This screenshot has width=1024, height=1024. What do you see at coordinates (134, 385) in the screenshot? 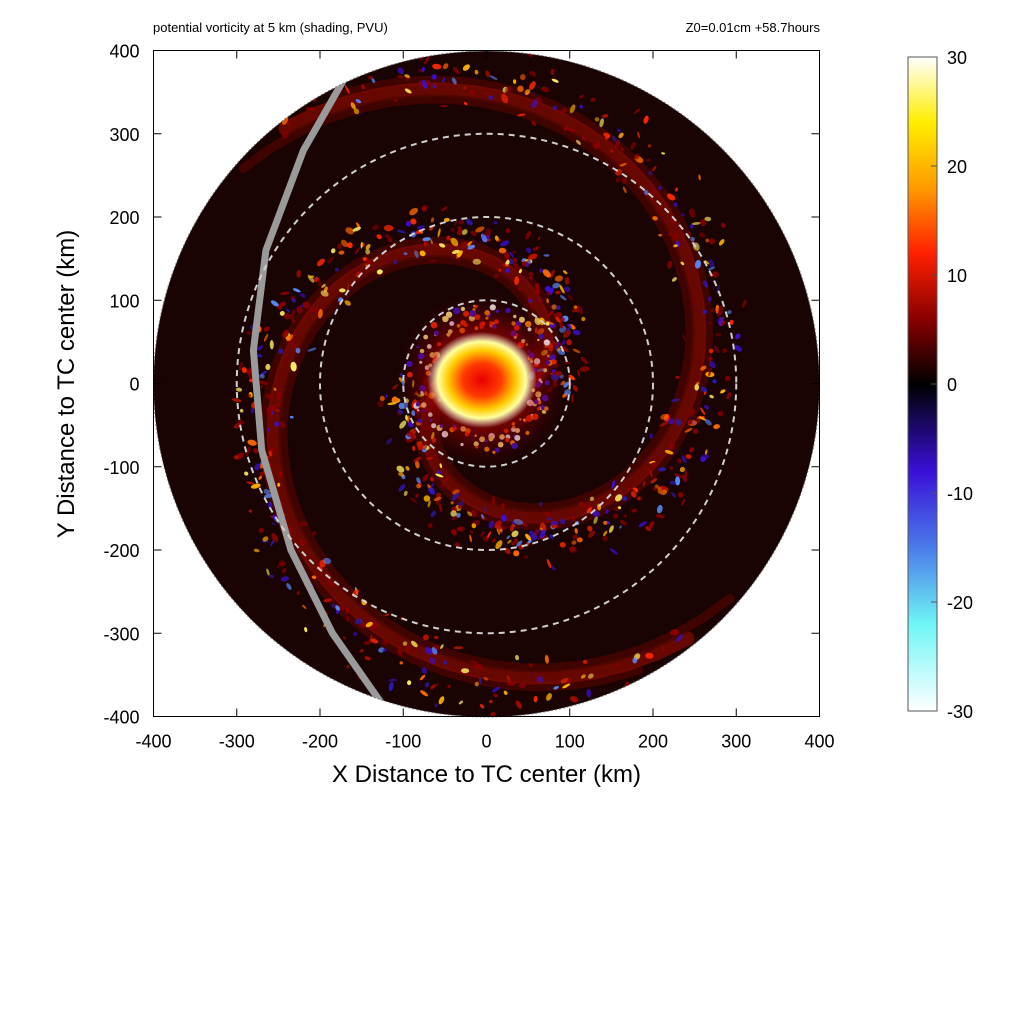
I see `y-tick-label: 0` at bounding box center [134, 385].